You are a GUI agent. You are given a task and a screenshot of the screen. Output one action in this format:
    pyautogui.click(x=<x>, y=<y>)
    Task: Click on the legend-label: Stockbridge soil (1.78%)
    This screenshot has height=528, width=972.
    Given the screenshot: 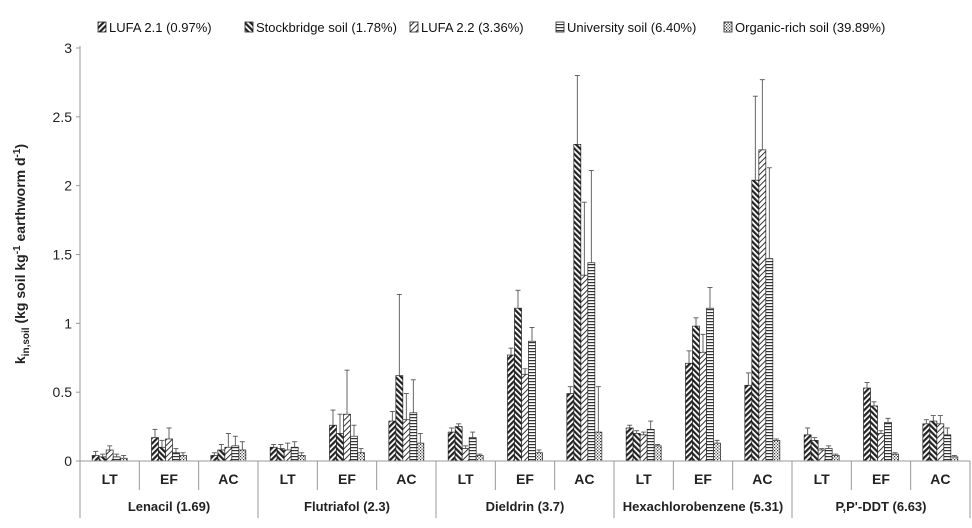 What is the action you would take?
    pyautogui.click(x=326, y=27)
    